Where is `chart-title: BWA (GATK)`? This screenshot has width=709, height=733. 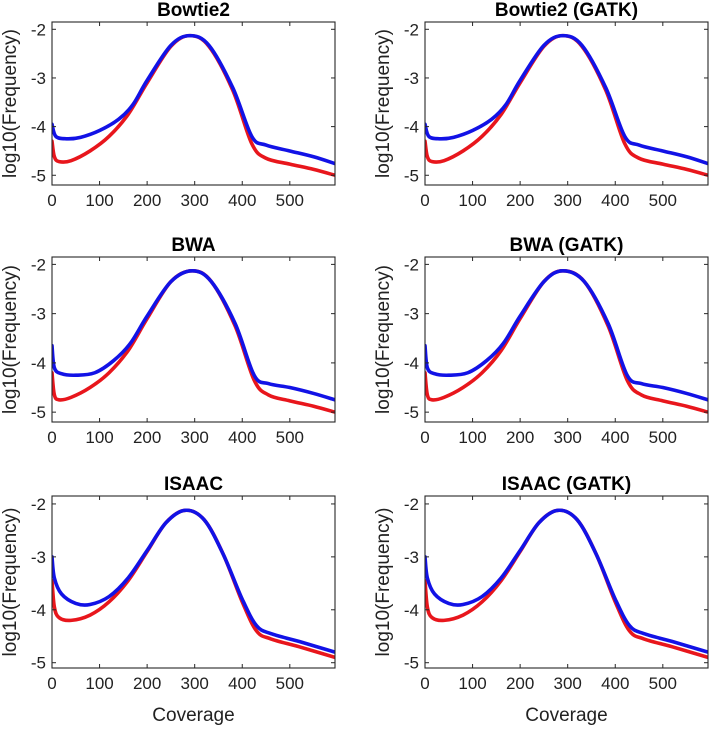 chart-title: BWA (GATK) is located at coordinates (567, 245).